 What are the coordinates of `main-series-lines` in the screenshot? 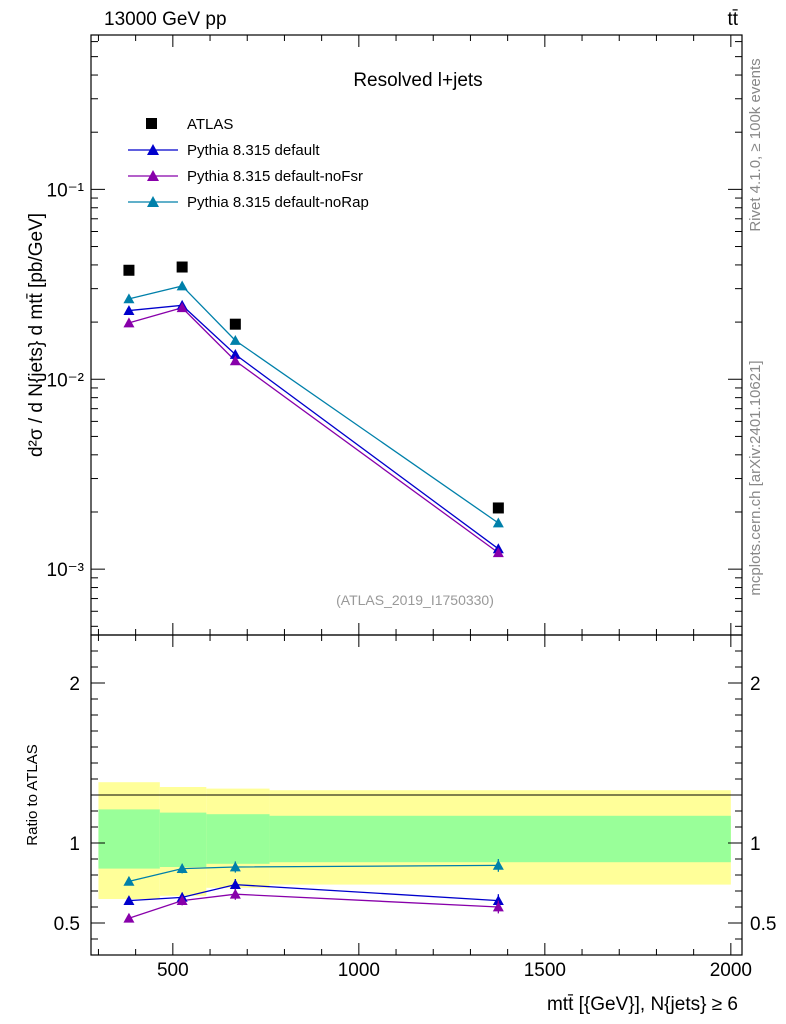 It's located at (313, 419).